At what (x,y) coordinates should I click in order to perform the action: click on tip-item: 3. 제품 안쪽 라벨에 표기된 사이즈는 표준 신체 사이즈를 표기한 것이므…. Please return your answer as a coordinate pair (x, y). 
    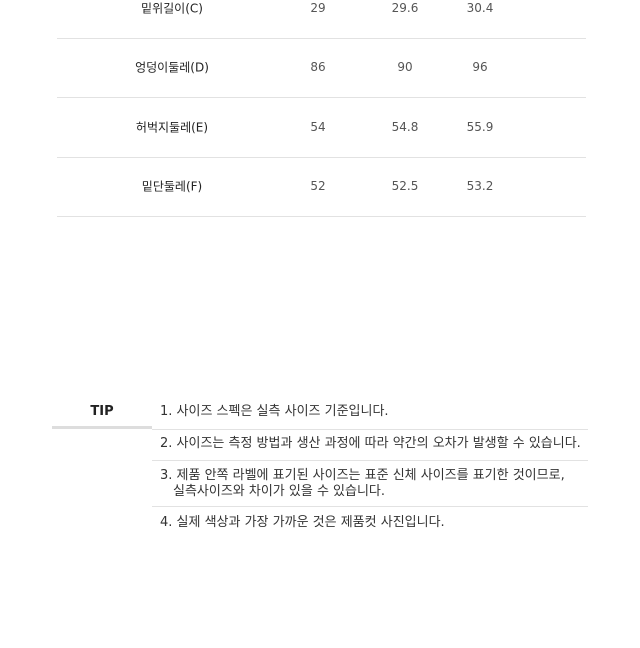
    Looking at the image, I should click on (362, 475).